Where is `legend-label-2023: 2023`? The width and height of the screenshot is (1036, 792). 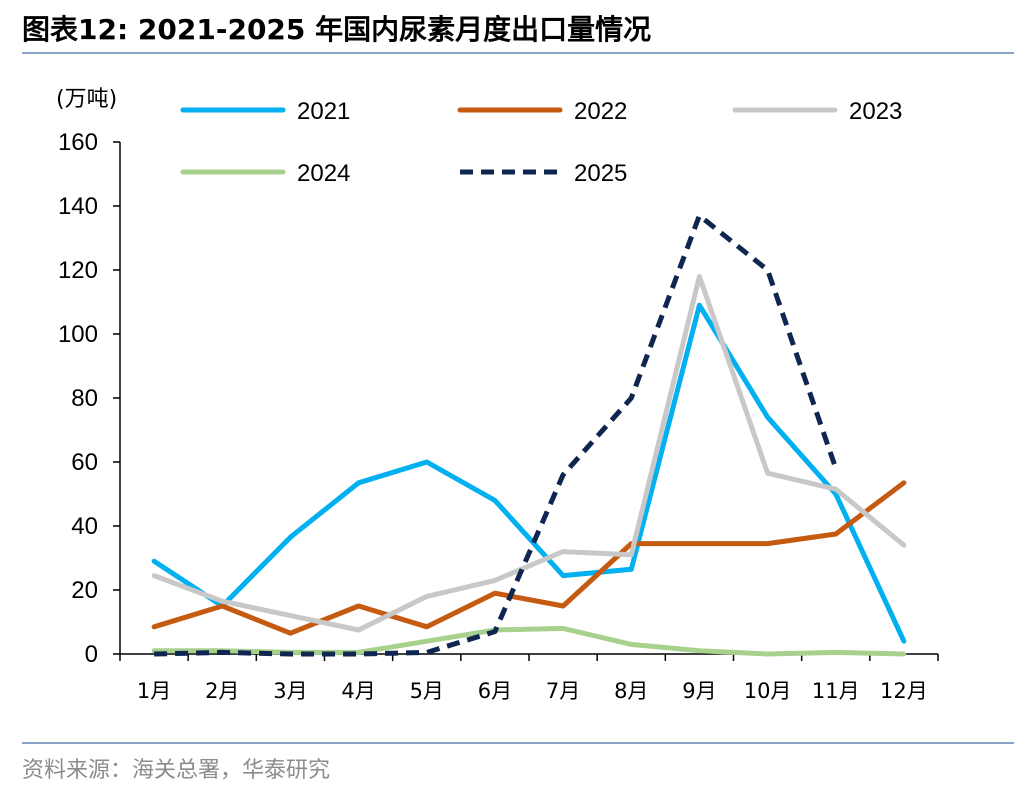 legend-label-2023: 2023 is located at coordinates (875, 111).